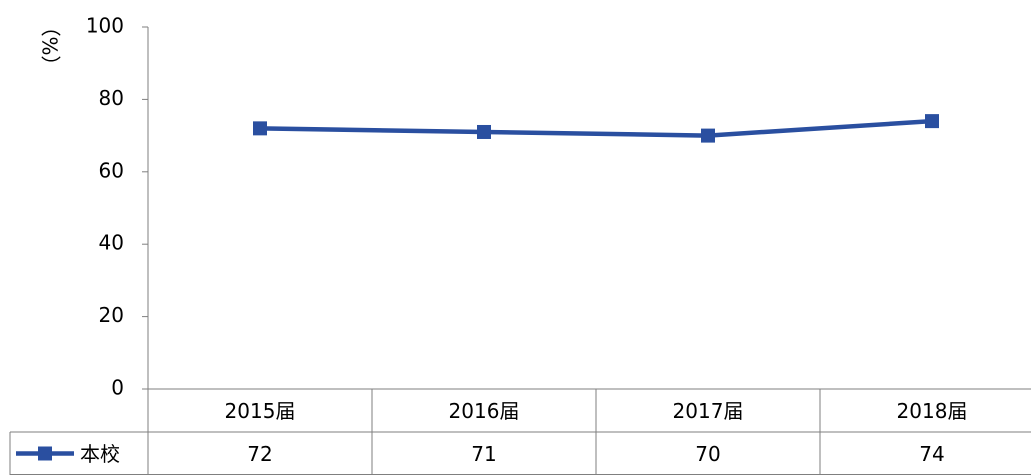 This screenshot has width=1031, height=475. What do you see at coordinates (100, 454) in the screenshot?
I see `legend-label: 本校` at bounding box center [100, 454].